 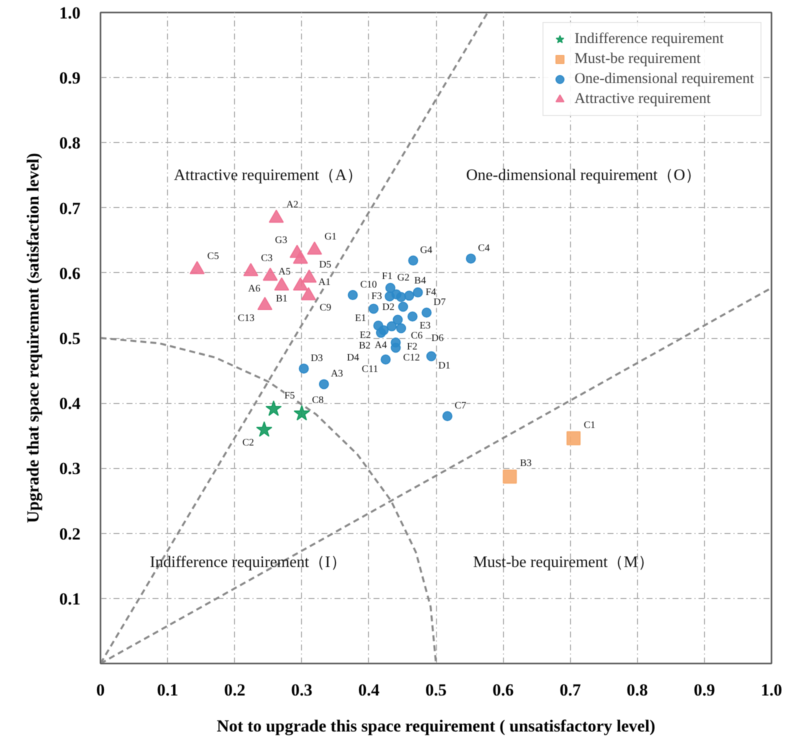 I want to click on annotation: F5, so click(x=289, y=396).